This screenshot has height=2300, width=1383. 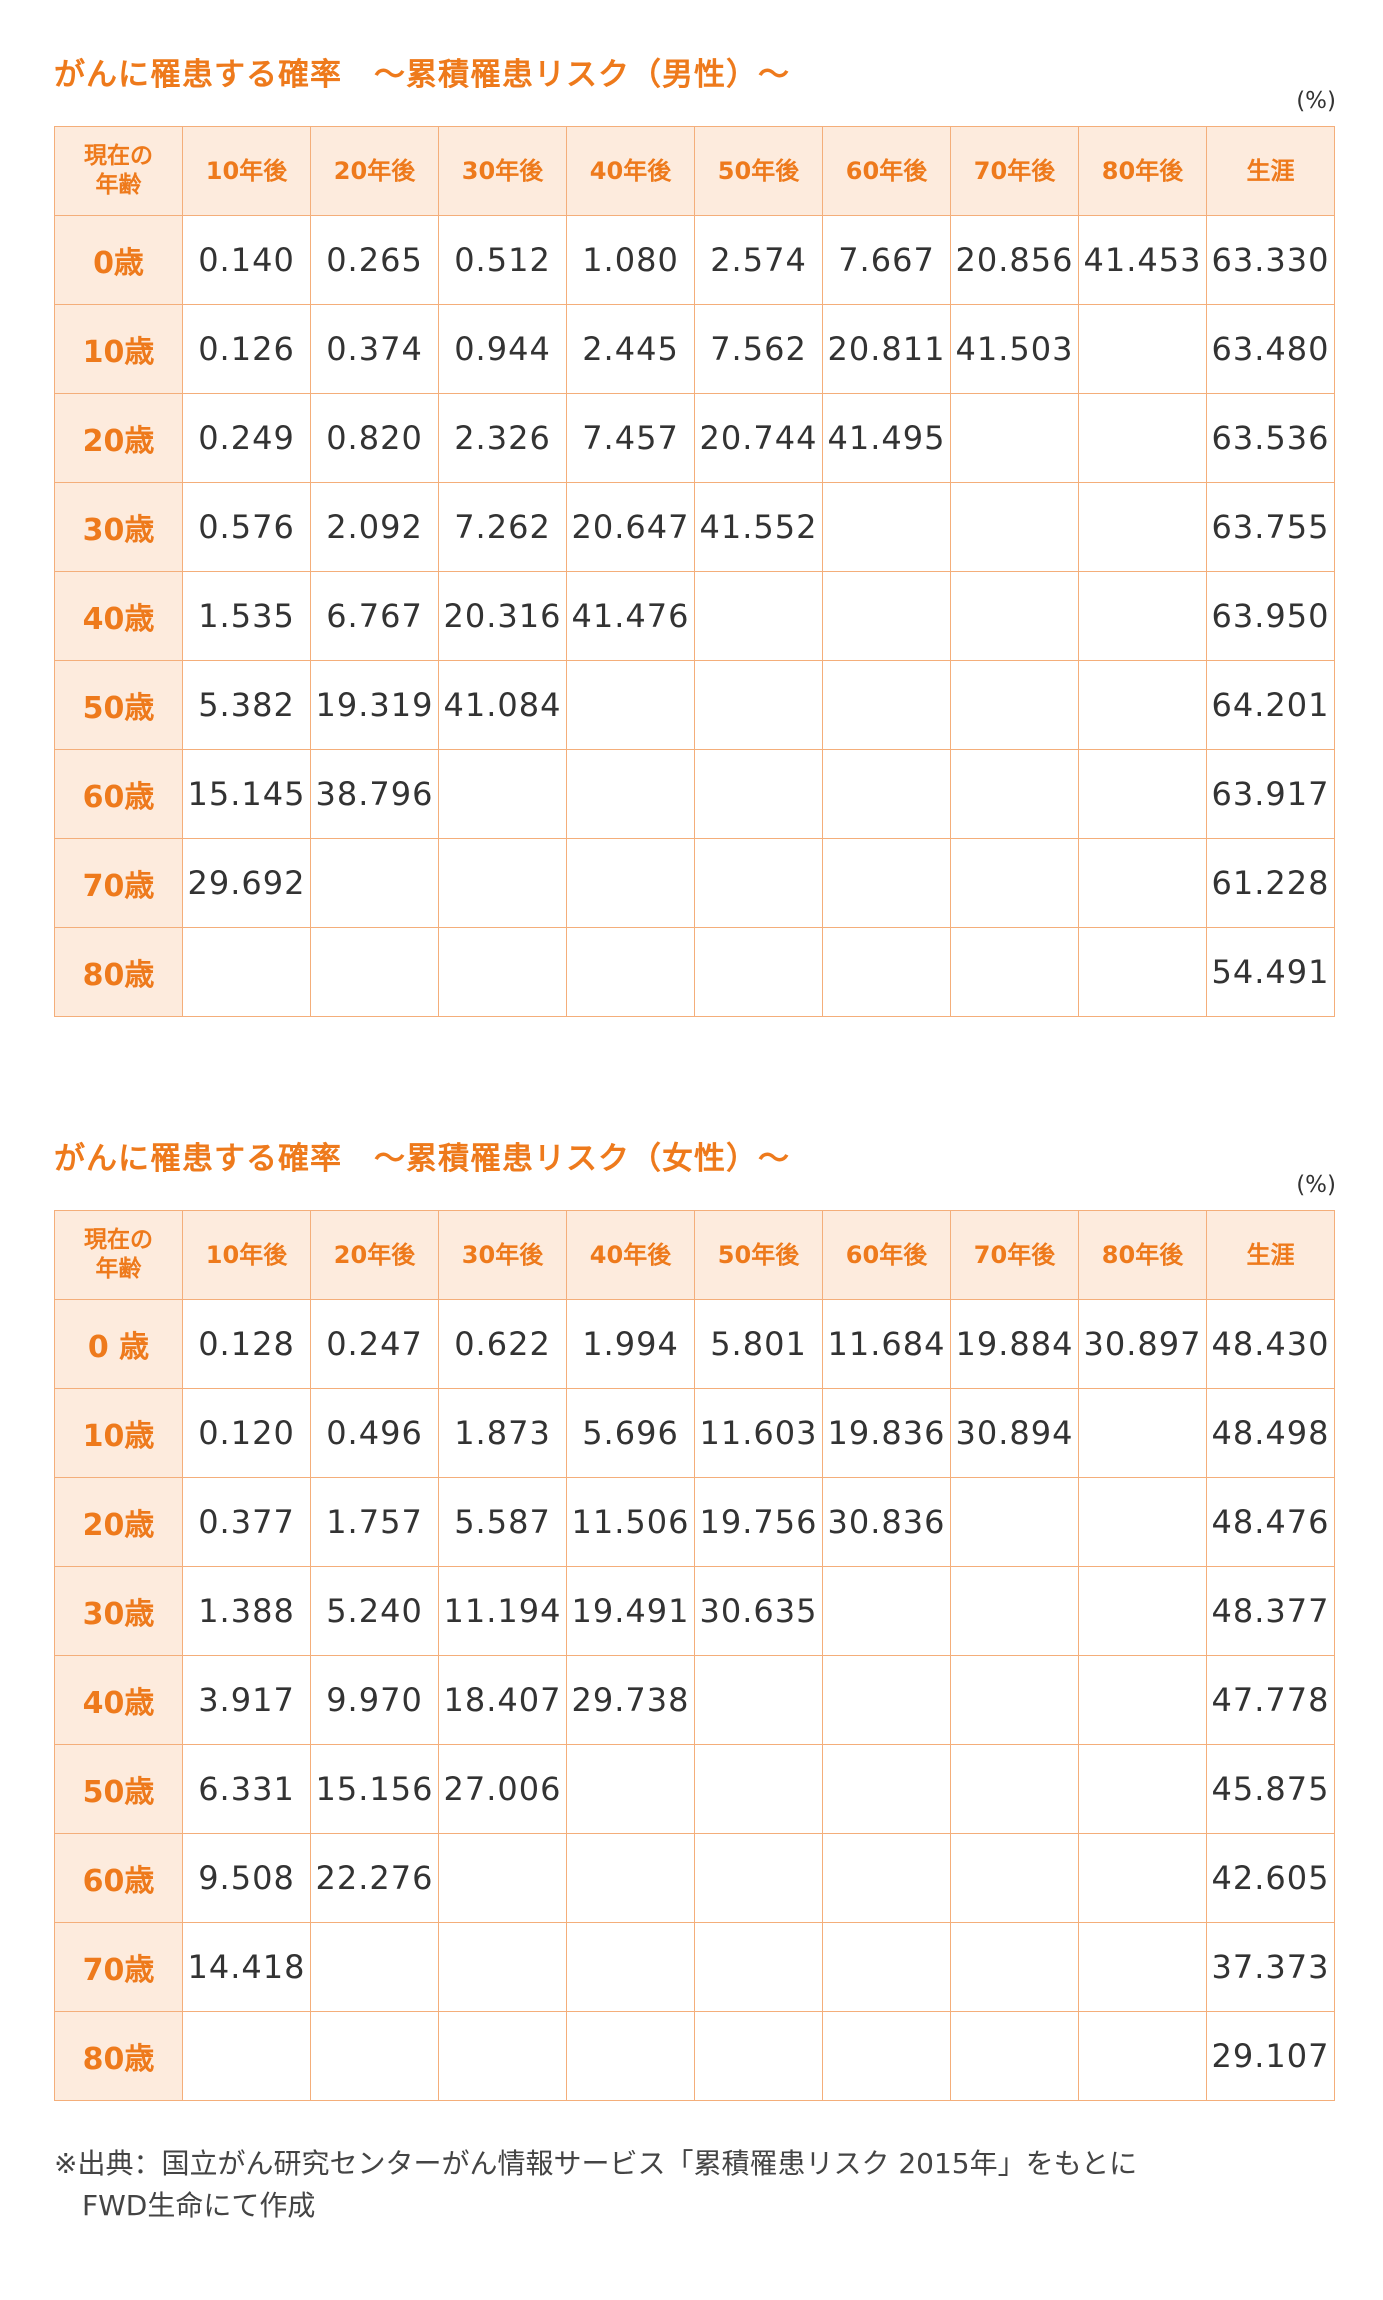 What do you see at coordinates (1270, 1522) in the screenshot?
I see `risk-value-cell: 48.476` at bounding box center [1270, 1522].